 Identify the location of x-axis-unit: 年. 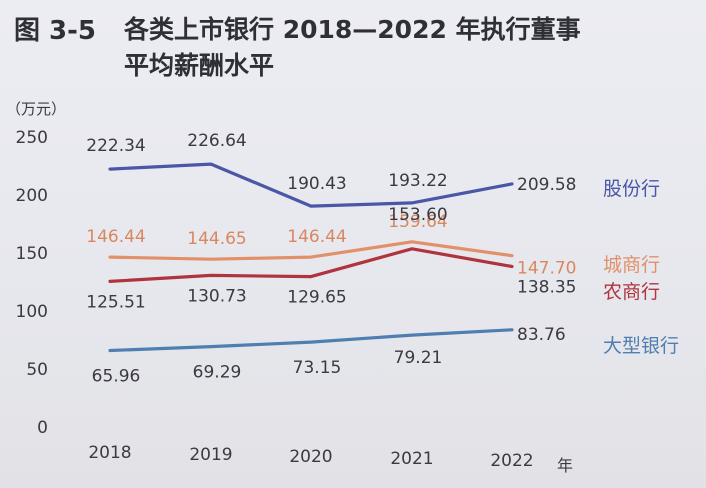
(565, 465).